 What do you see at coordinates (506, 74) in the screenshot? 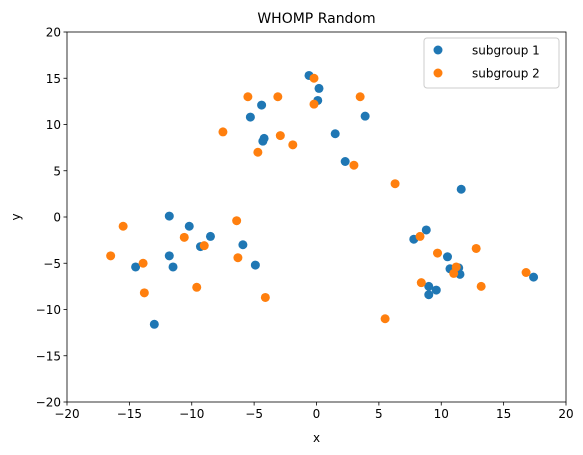
I see `legend-label: subgroup 2` at bounding box center [506, 74].